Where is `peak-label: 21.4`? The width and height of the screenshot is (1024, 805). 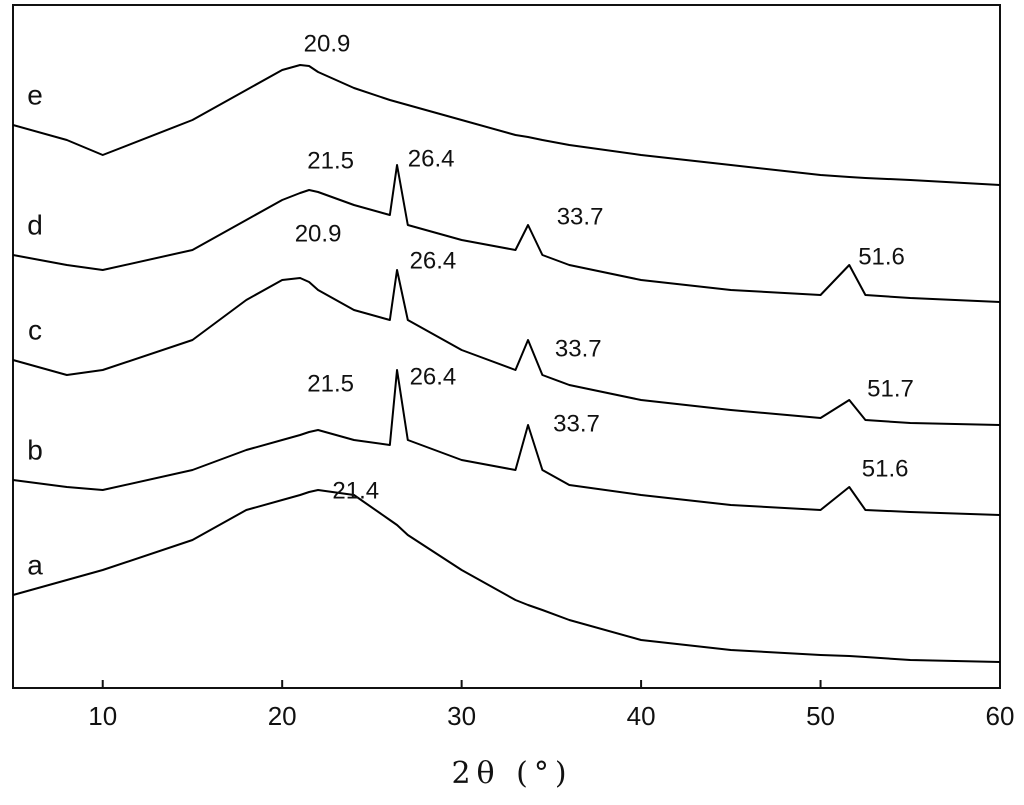 peak-label: 21.4 is located at coordinates (355, 490).